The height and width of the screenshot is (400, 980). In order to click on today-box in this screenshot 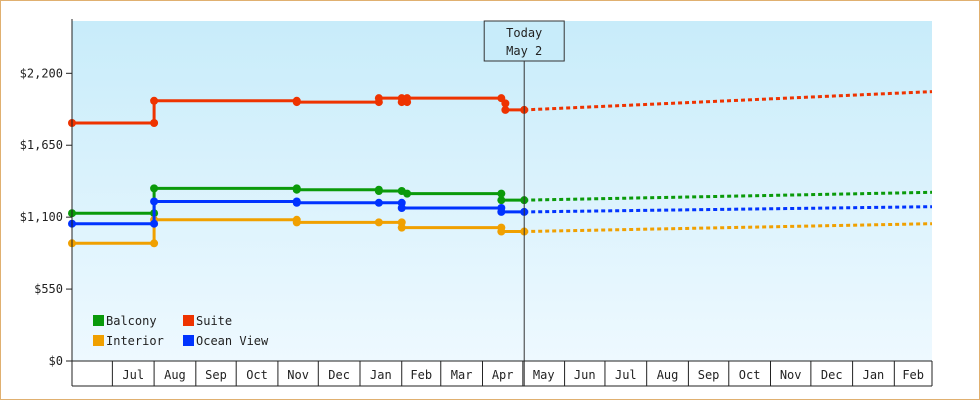, I will do `click(524, 41)`.